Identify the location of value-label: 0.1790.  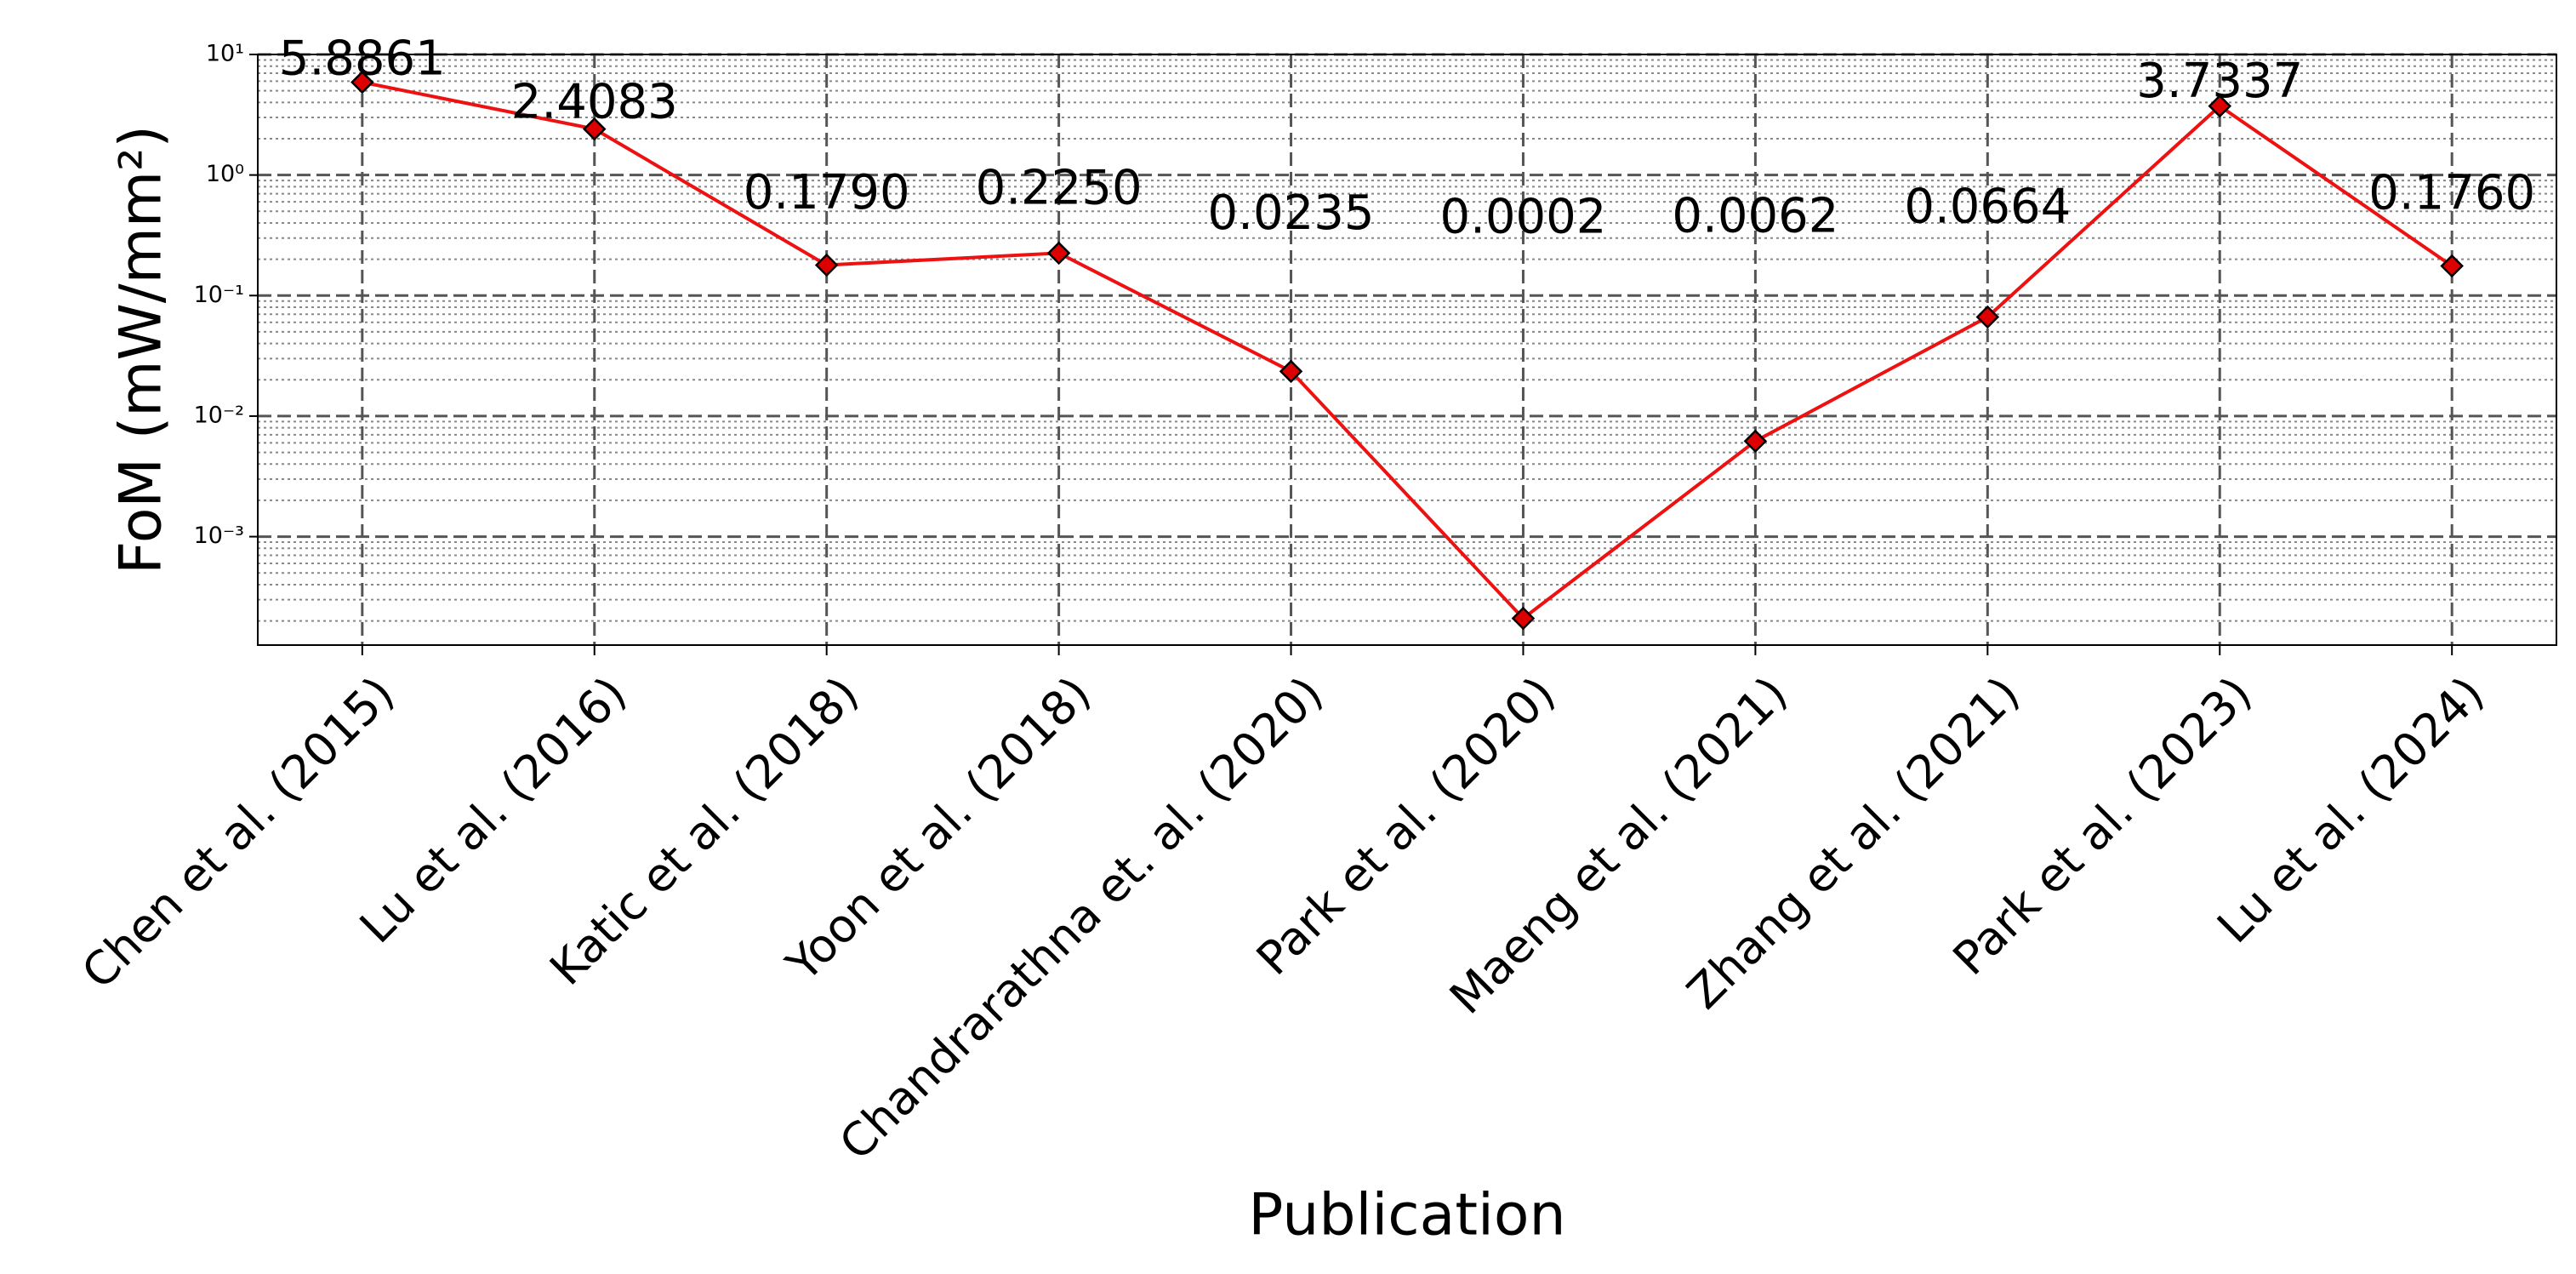
(827, 192).